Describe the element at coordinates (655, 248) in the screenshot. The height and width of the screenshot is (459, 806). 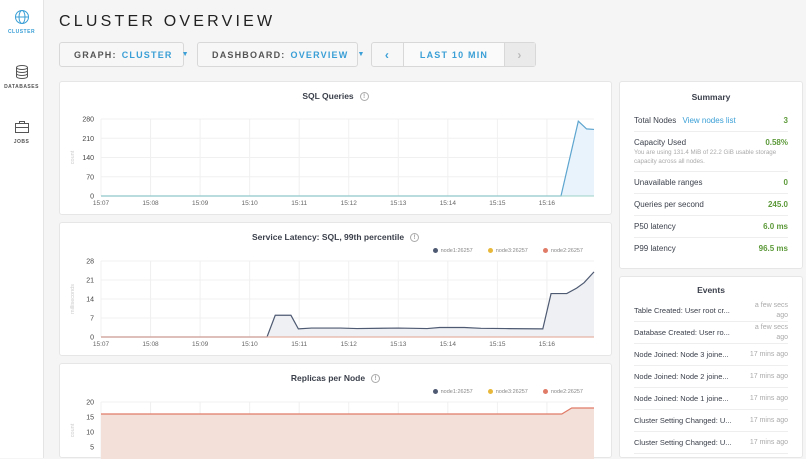
I see `p99-label: P99 latency` at that location.